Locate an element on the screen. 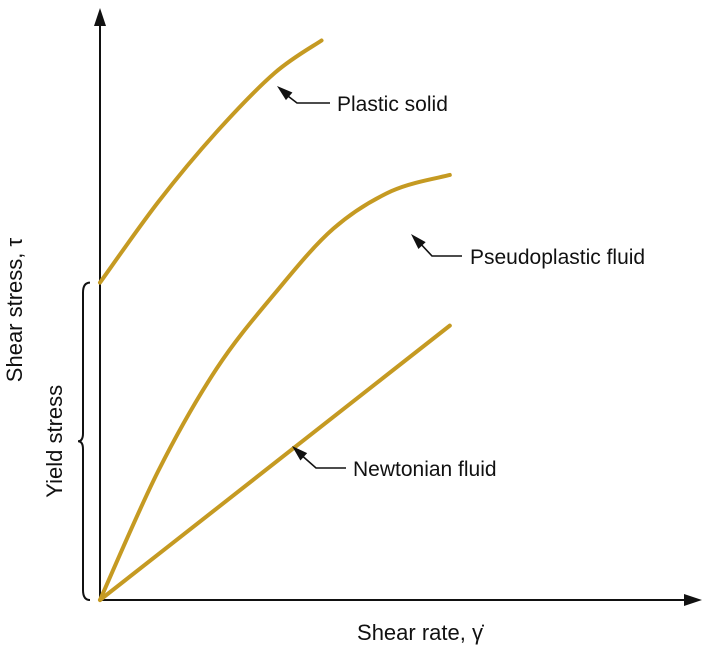  yield-stress-label: Yield stress is located at coordinates (54, 441).